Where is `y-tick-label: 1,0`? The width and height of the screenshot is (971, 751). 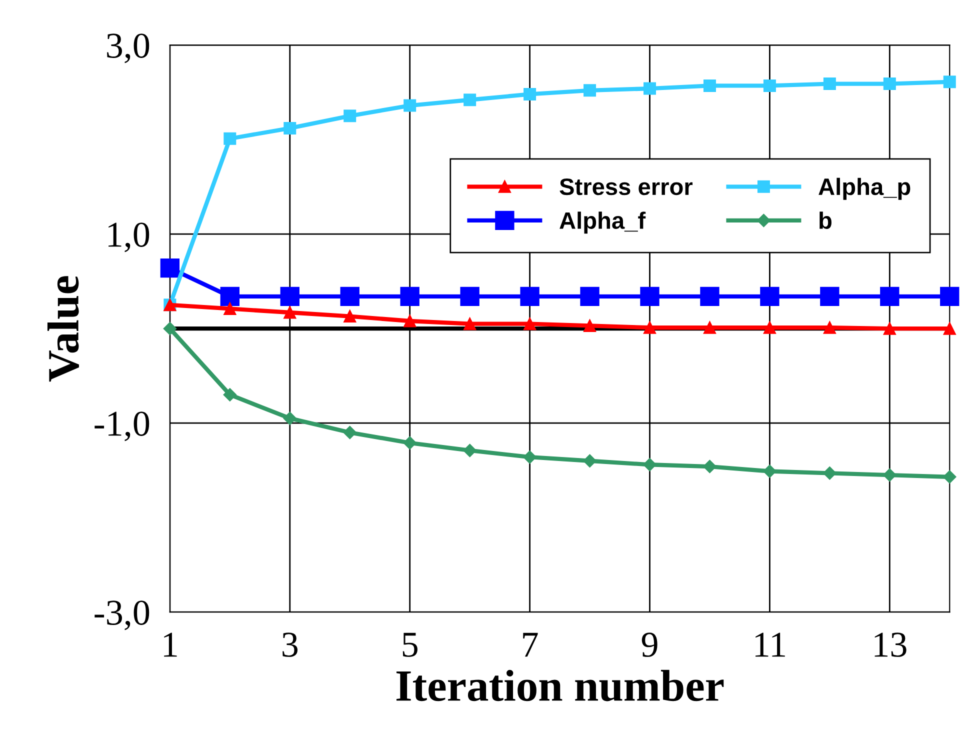 y-tick-label: 1,0 is located at coordinates (129, 237).